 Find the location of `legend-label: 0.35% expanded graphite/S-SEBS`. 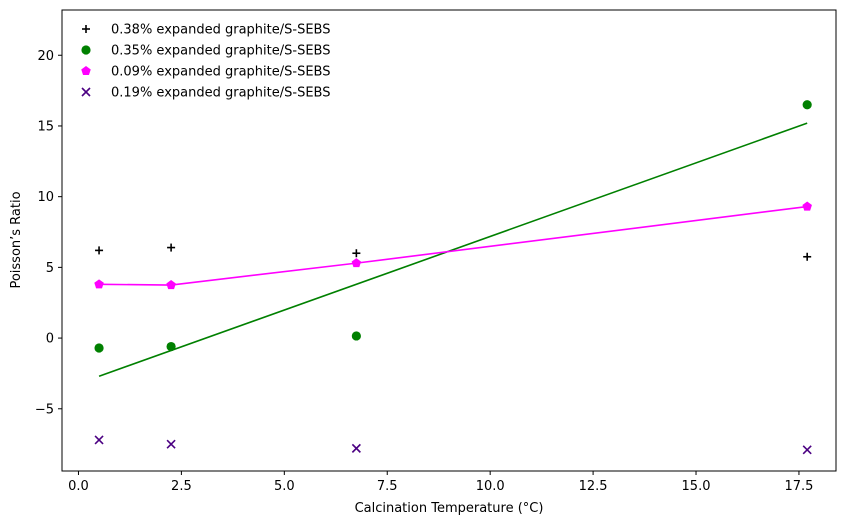

legend-label: 0.35% expanded graphite/S-SEBS is located at coordinates (220, 51).